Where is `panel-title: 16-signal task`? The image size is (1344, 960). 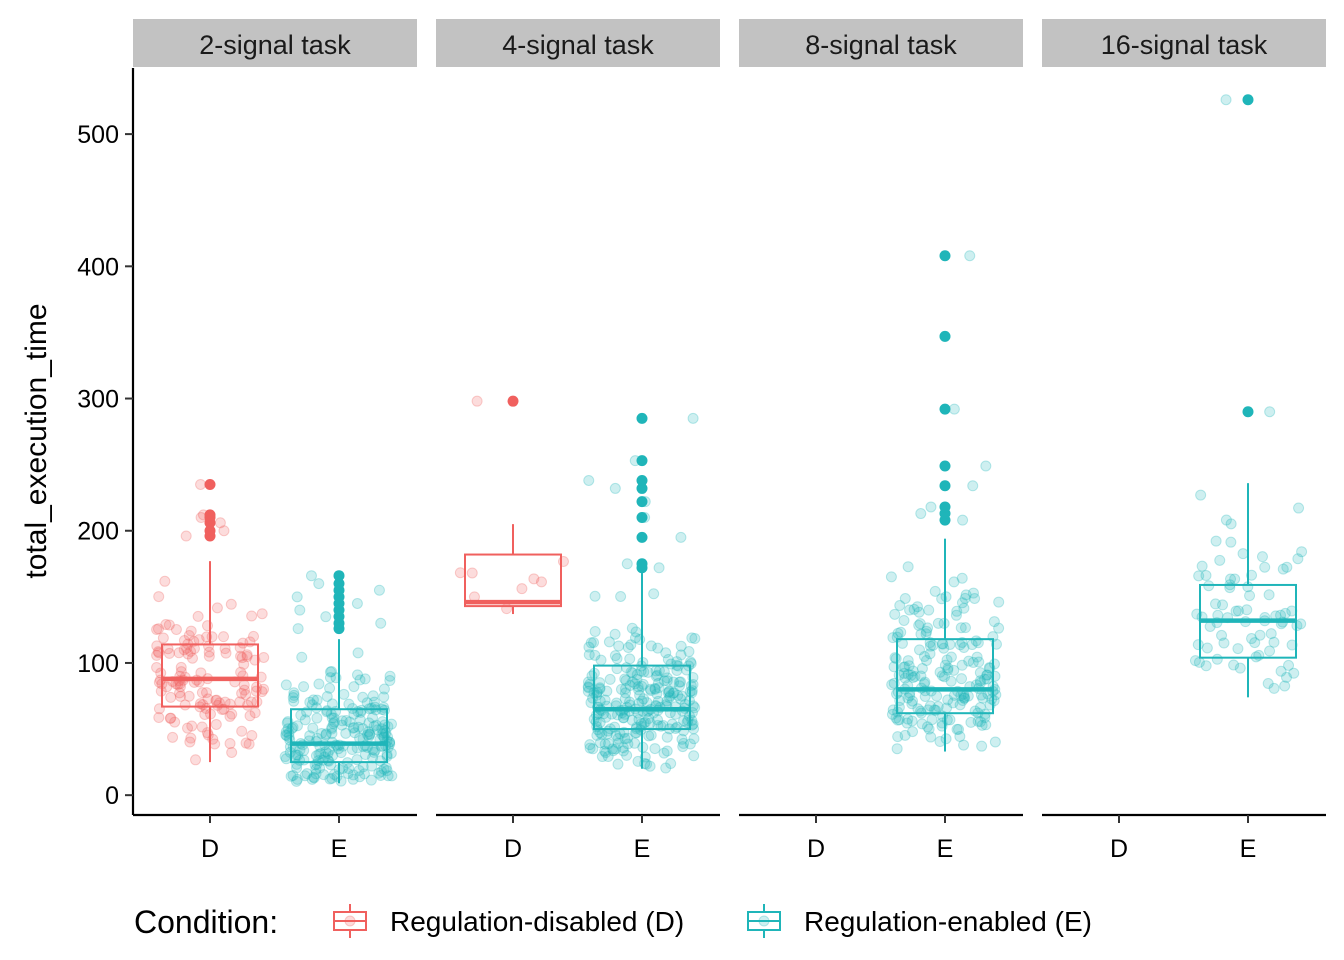
panel-title: 16-signal task is located at coordinates (1184, 45).